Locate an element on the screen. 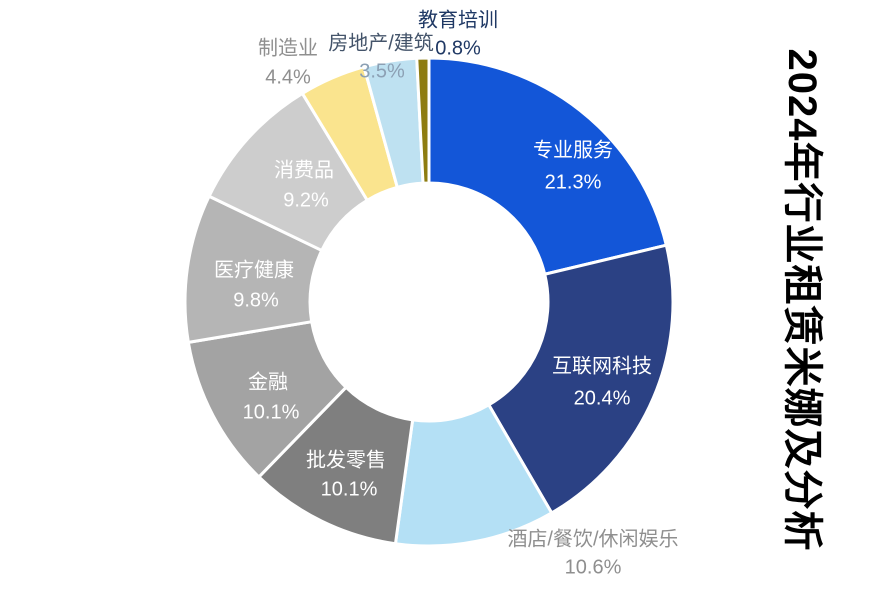 The image size is (892, 593). slice-label-percent-8: 3.5% is located at coordinates (382, 71).